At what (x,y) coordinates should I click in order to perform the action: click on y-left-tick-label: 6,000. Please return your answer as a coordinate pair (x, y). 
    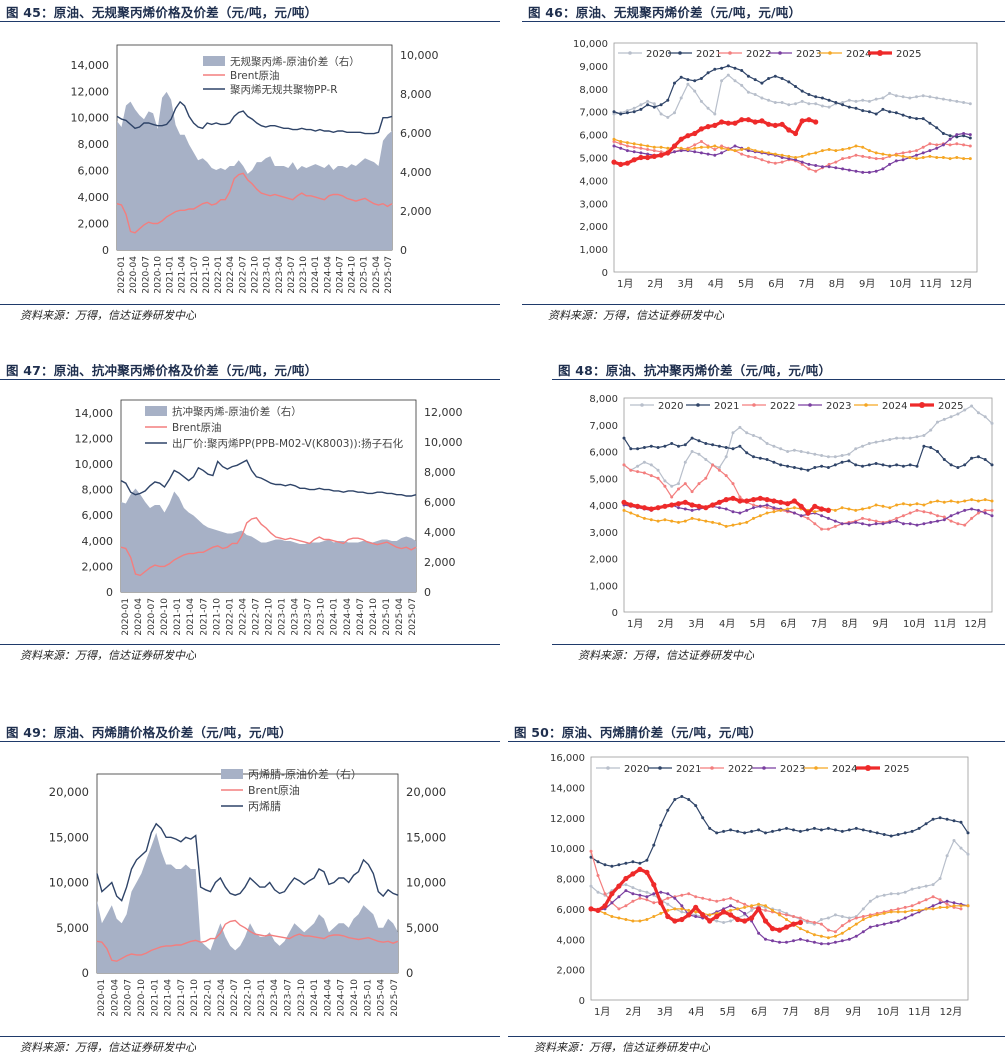
    Looking at the image, I should click on (98, 515).